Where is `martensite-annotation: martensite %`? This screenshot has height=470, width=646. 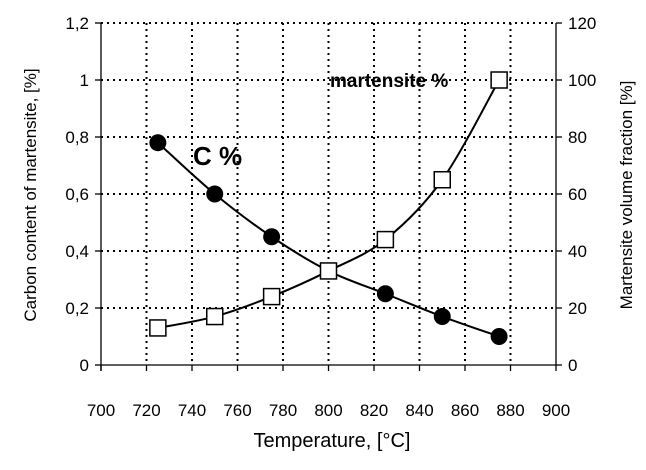
martensite-annotation: martensite % is located at coordinates (389, 81).